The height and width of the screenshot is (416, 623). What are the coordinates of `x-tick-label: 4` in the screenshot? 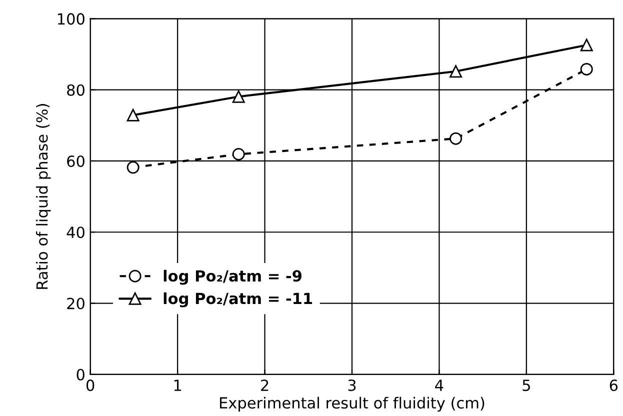 It's located at (439, 385).